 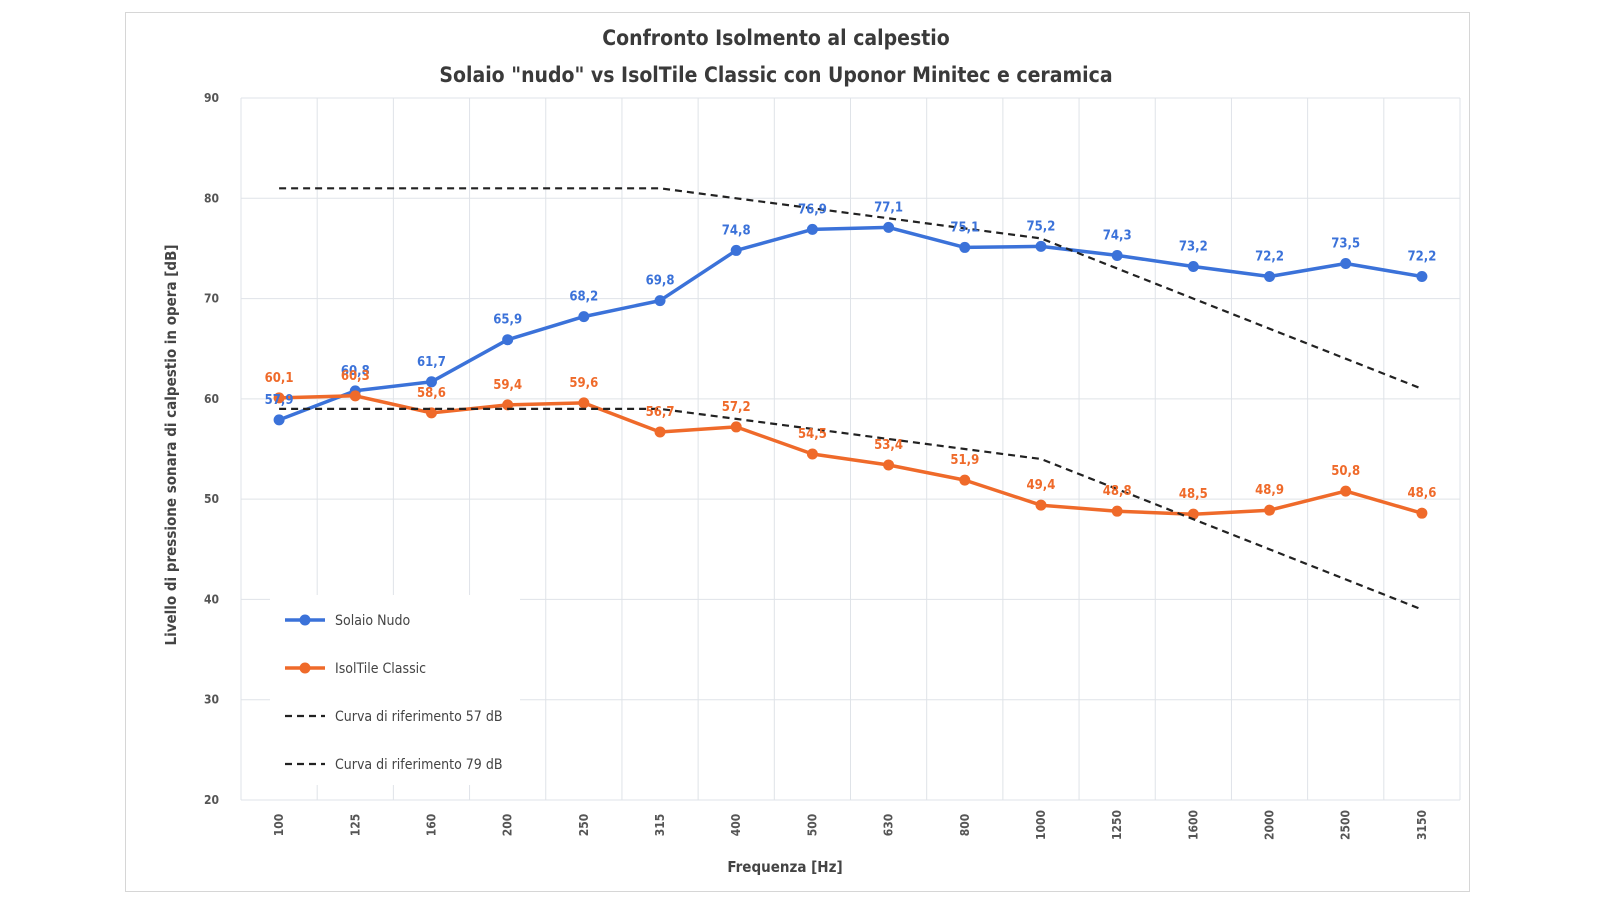 What do you see at coordinates (812, 434) in the screenshot?
I see `data-label: 54,5` at bounding box center [812, 434].